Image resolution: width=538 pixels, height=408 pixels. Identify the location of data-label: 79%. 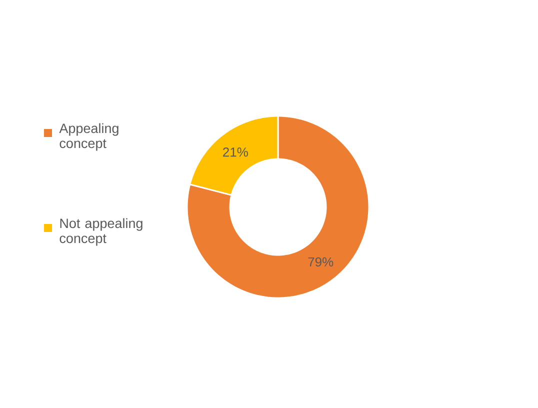
(321, 262).